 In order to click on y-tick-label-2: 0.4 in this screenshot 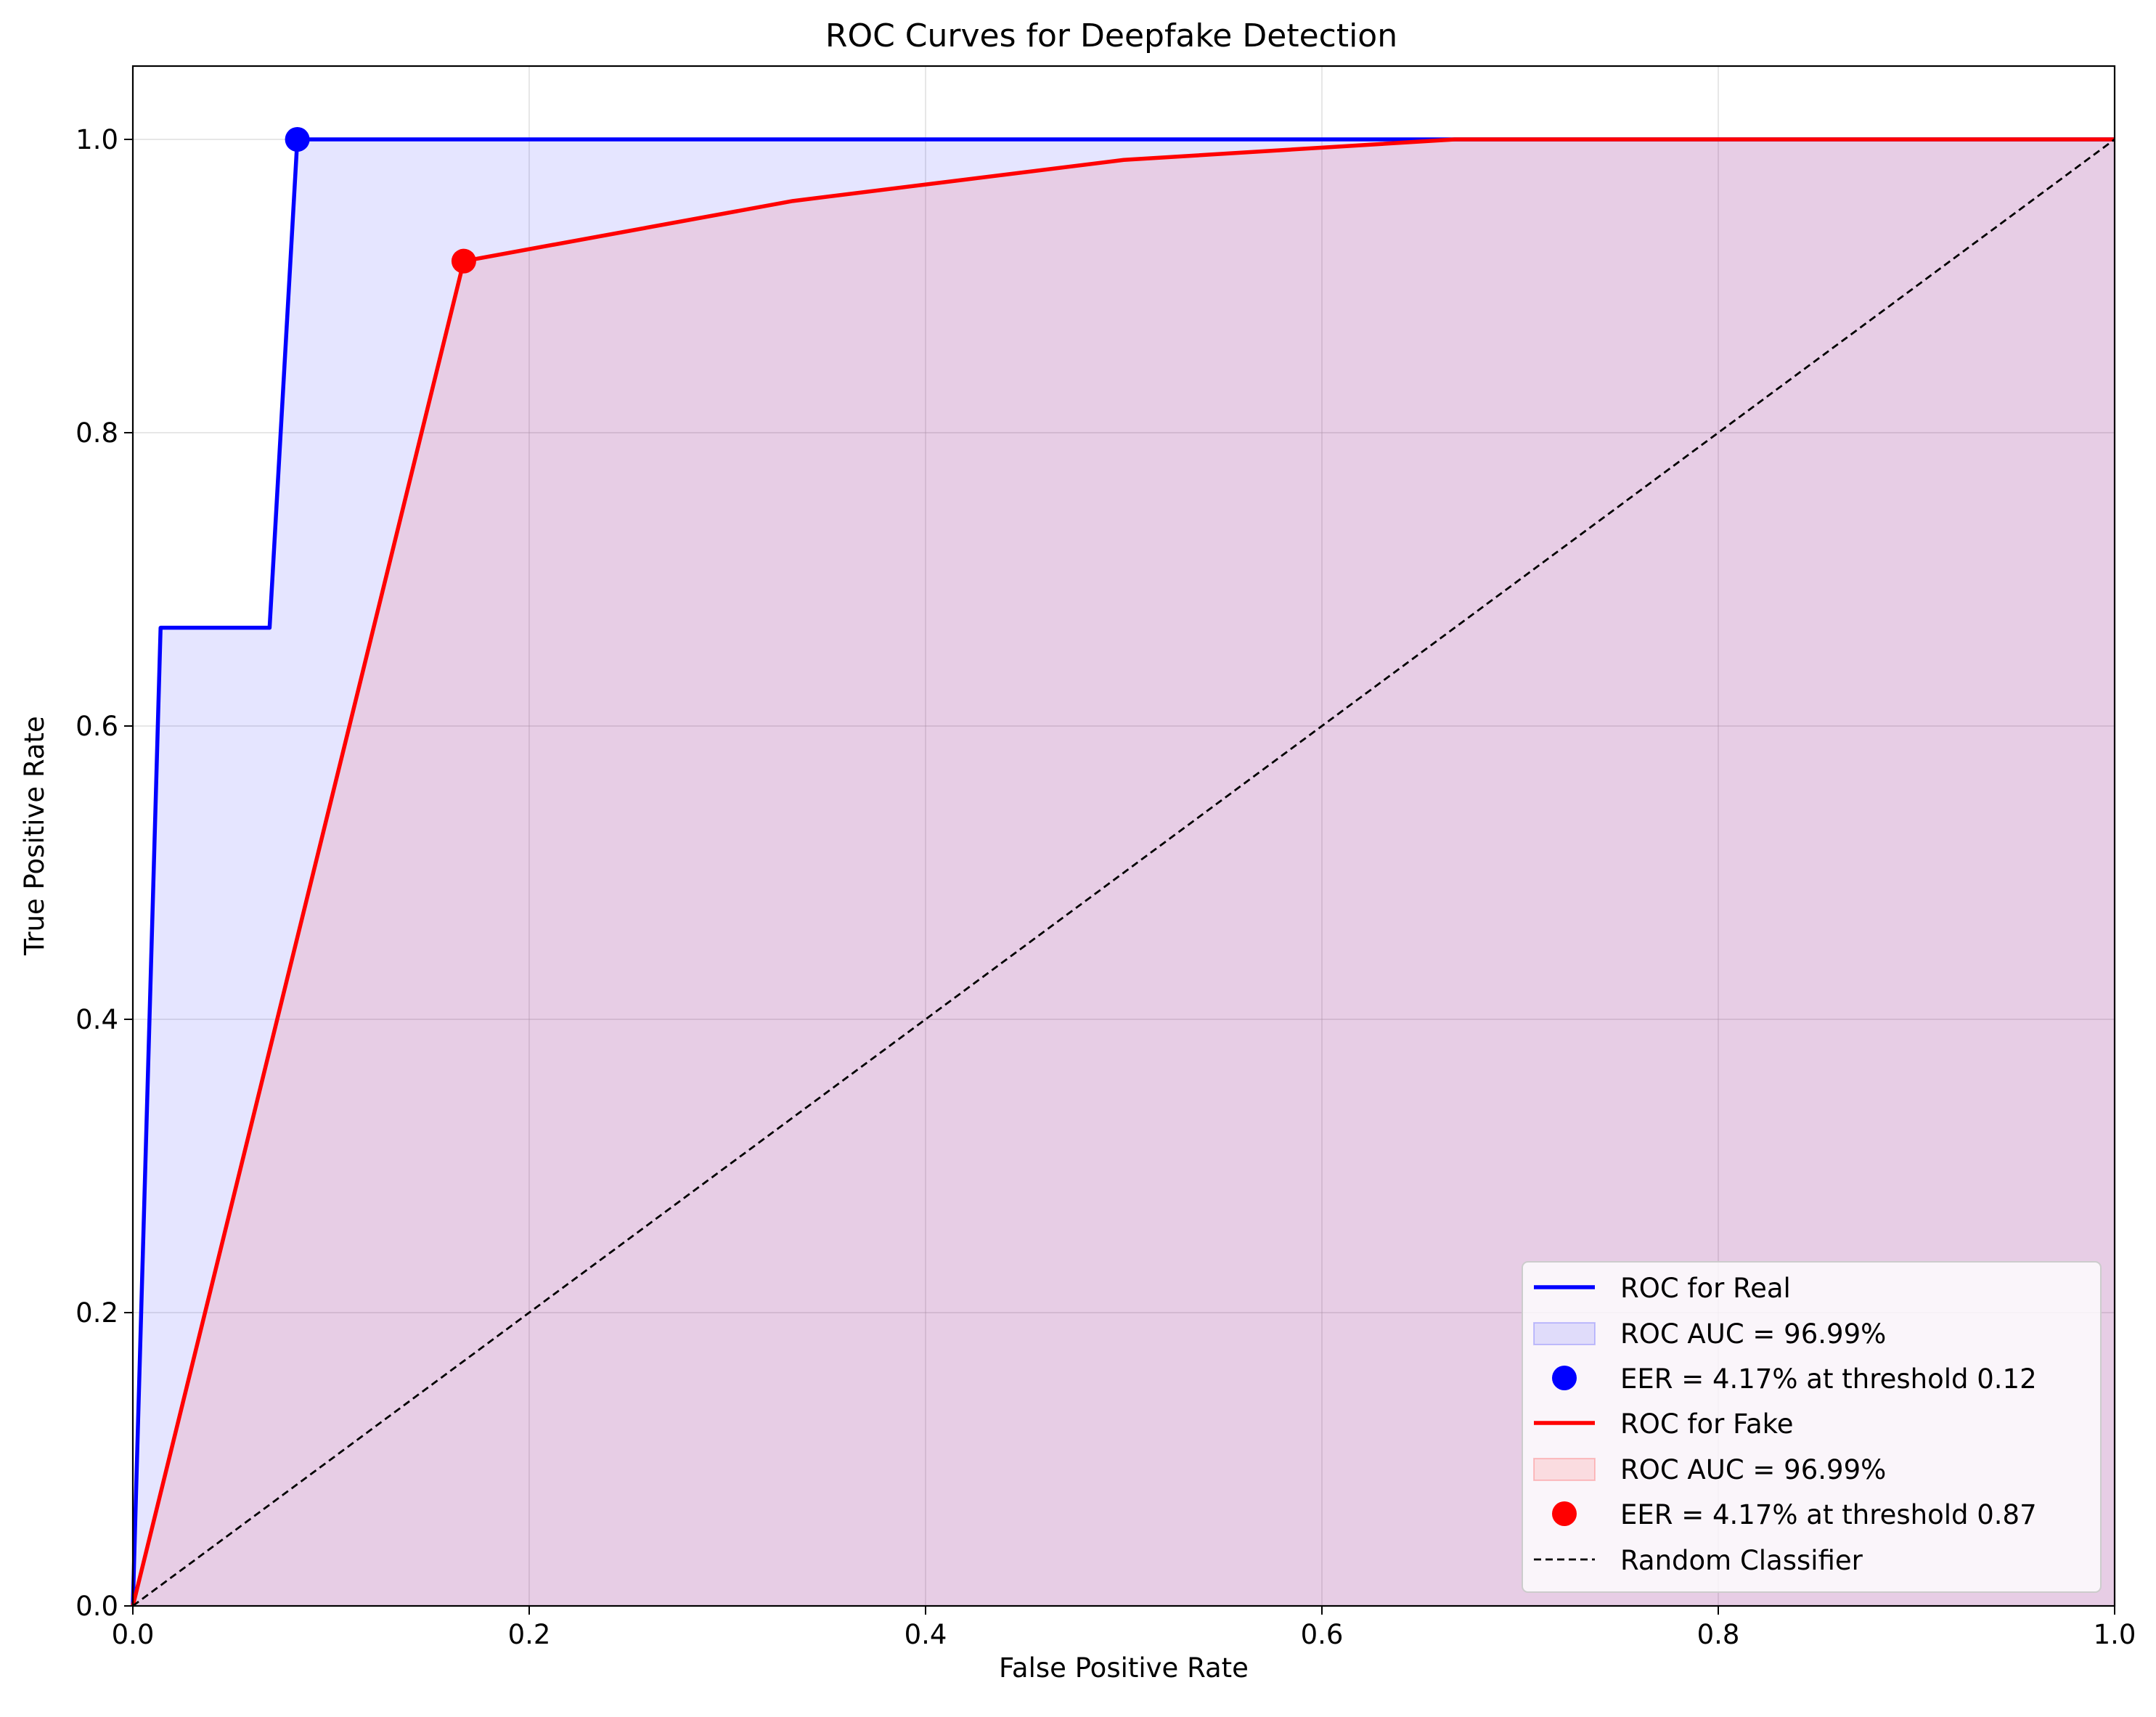, I will do `click(97, 1019)`.